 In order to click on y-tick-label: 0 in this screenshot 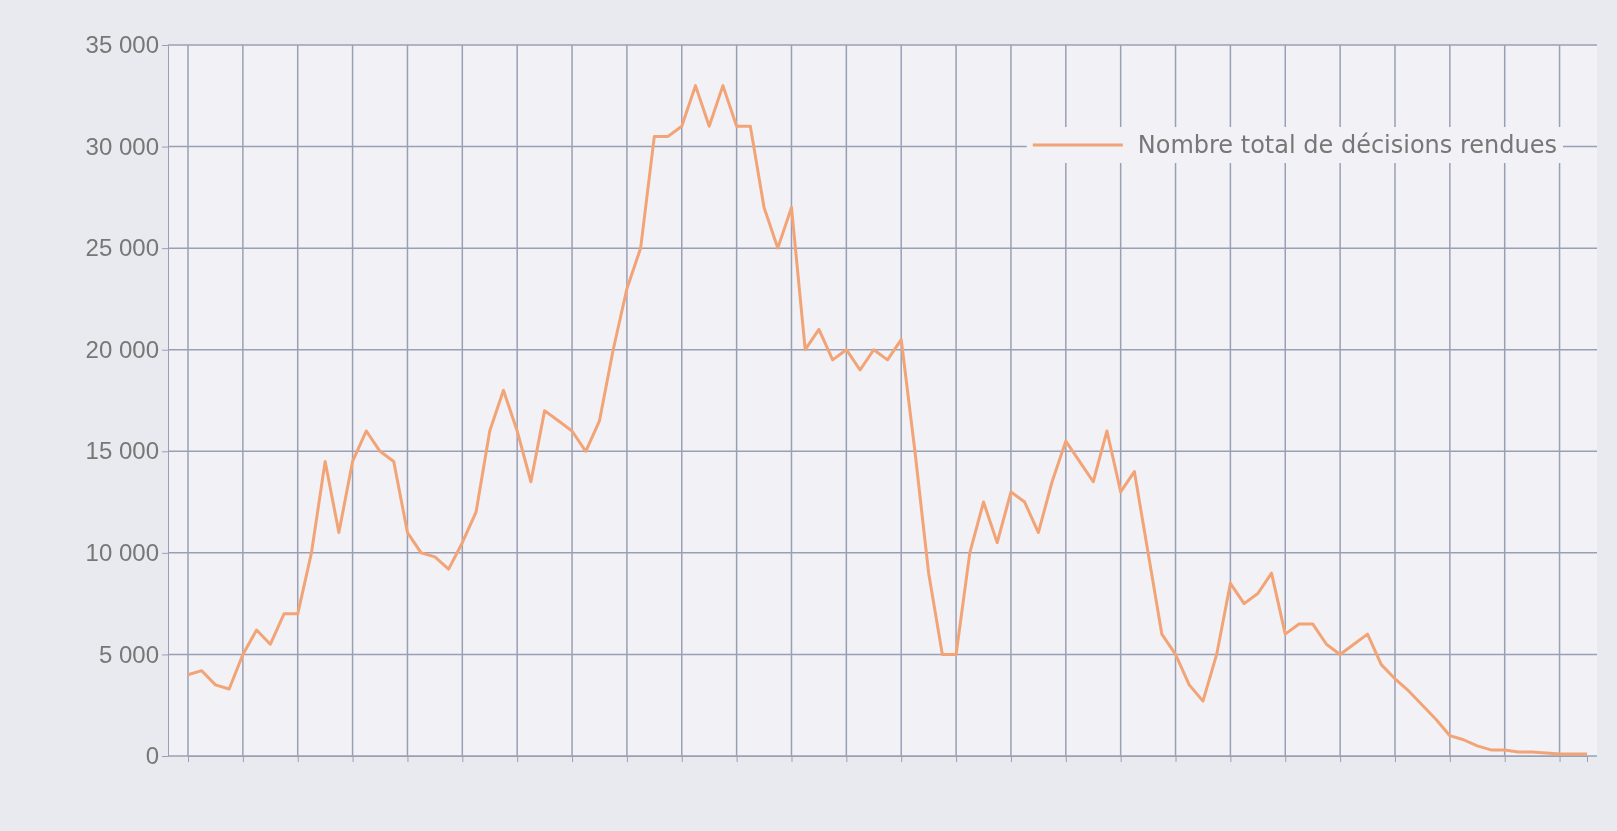, I will do `click(152, 756)`.